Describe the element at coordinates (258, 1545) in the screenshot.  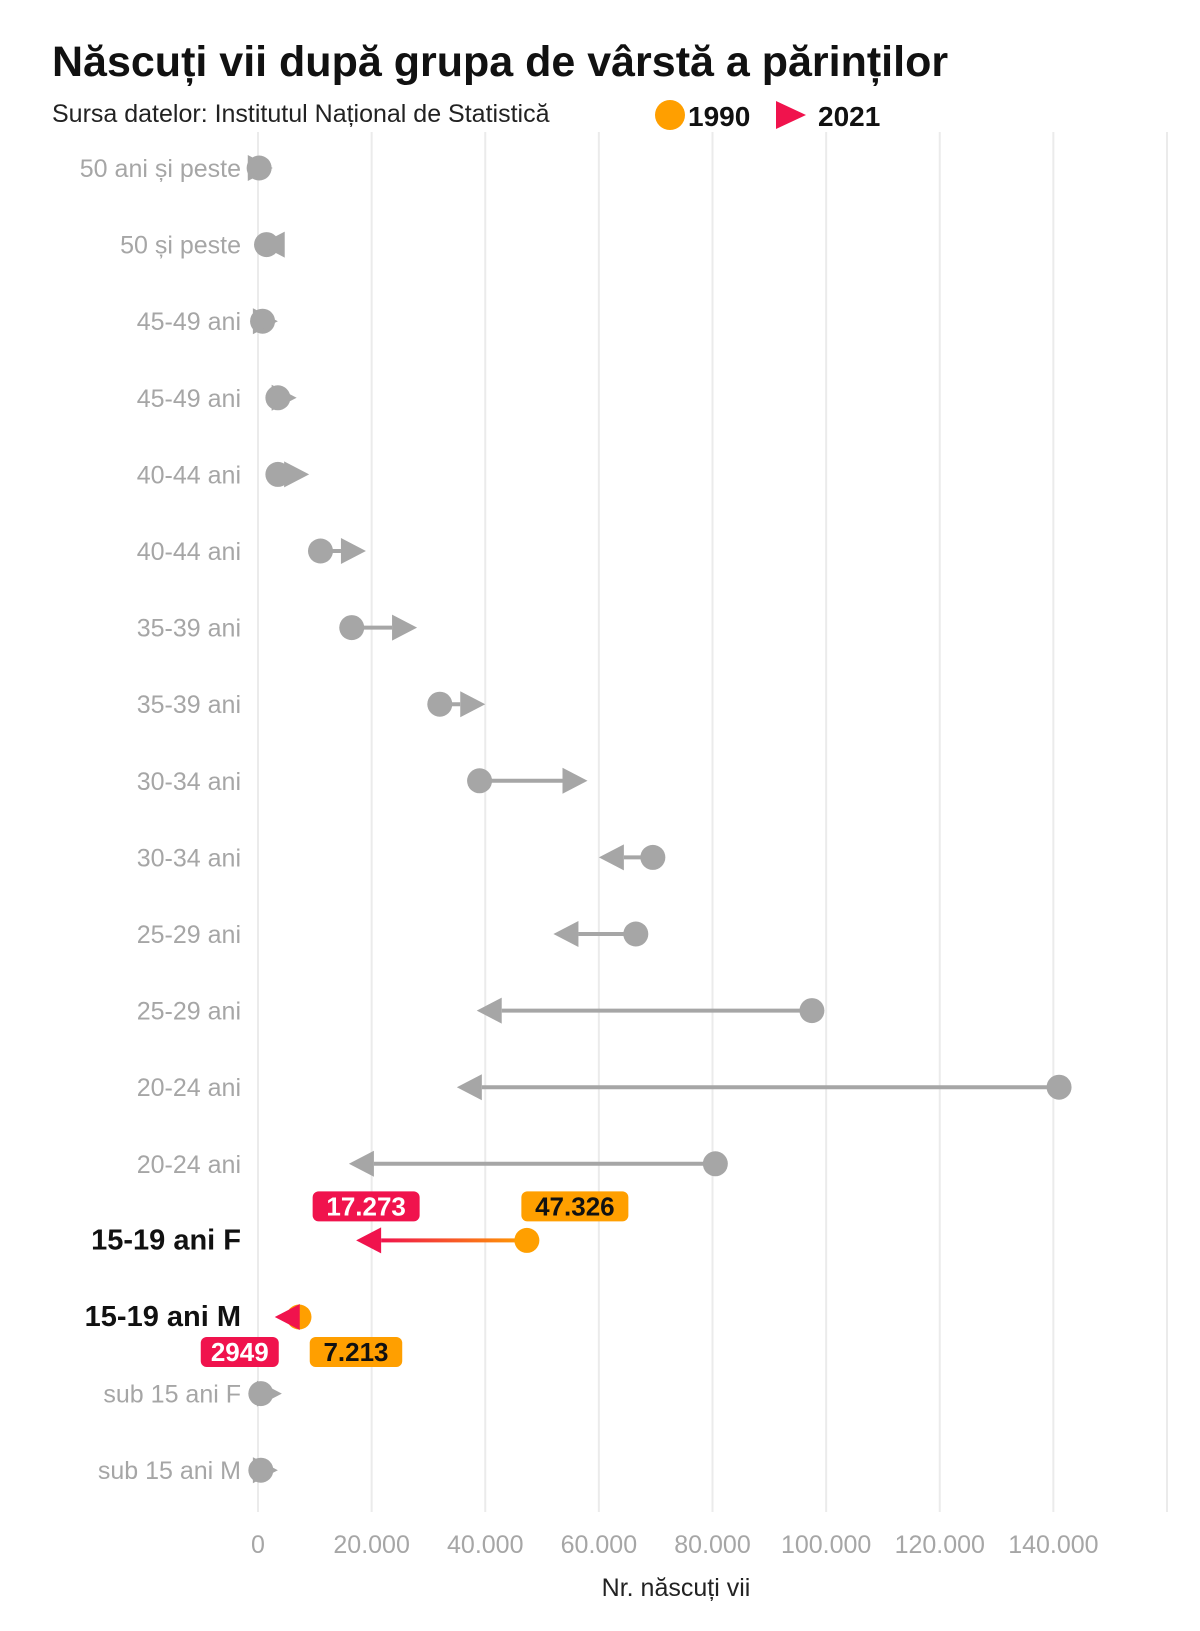
I see `x-tick-label: 0` at that location.